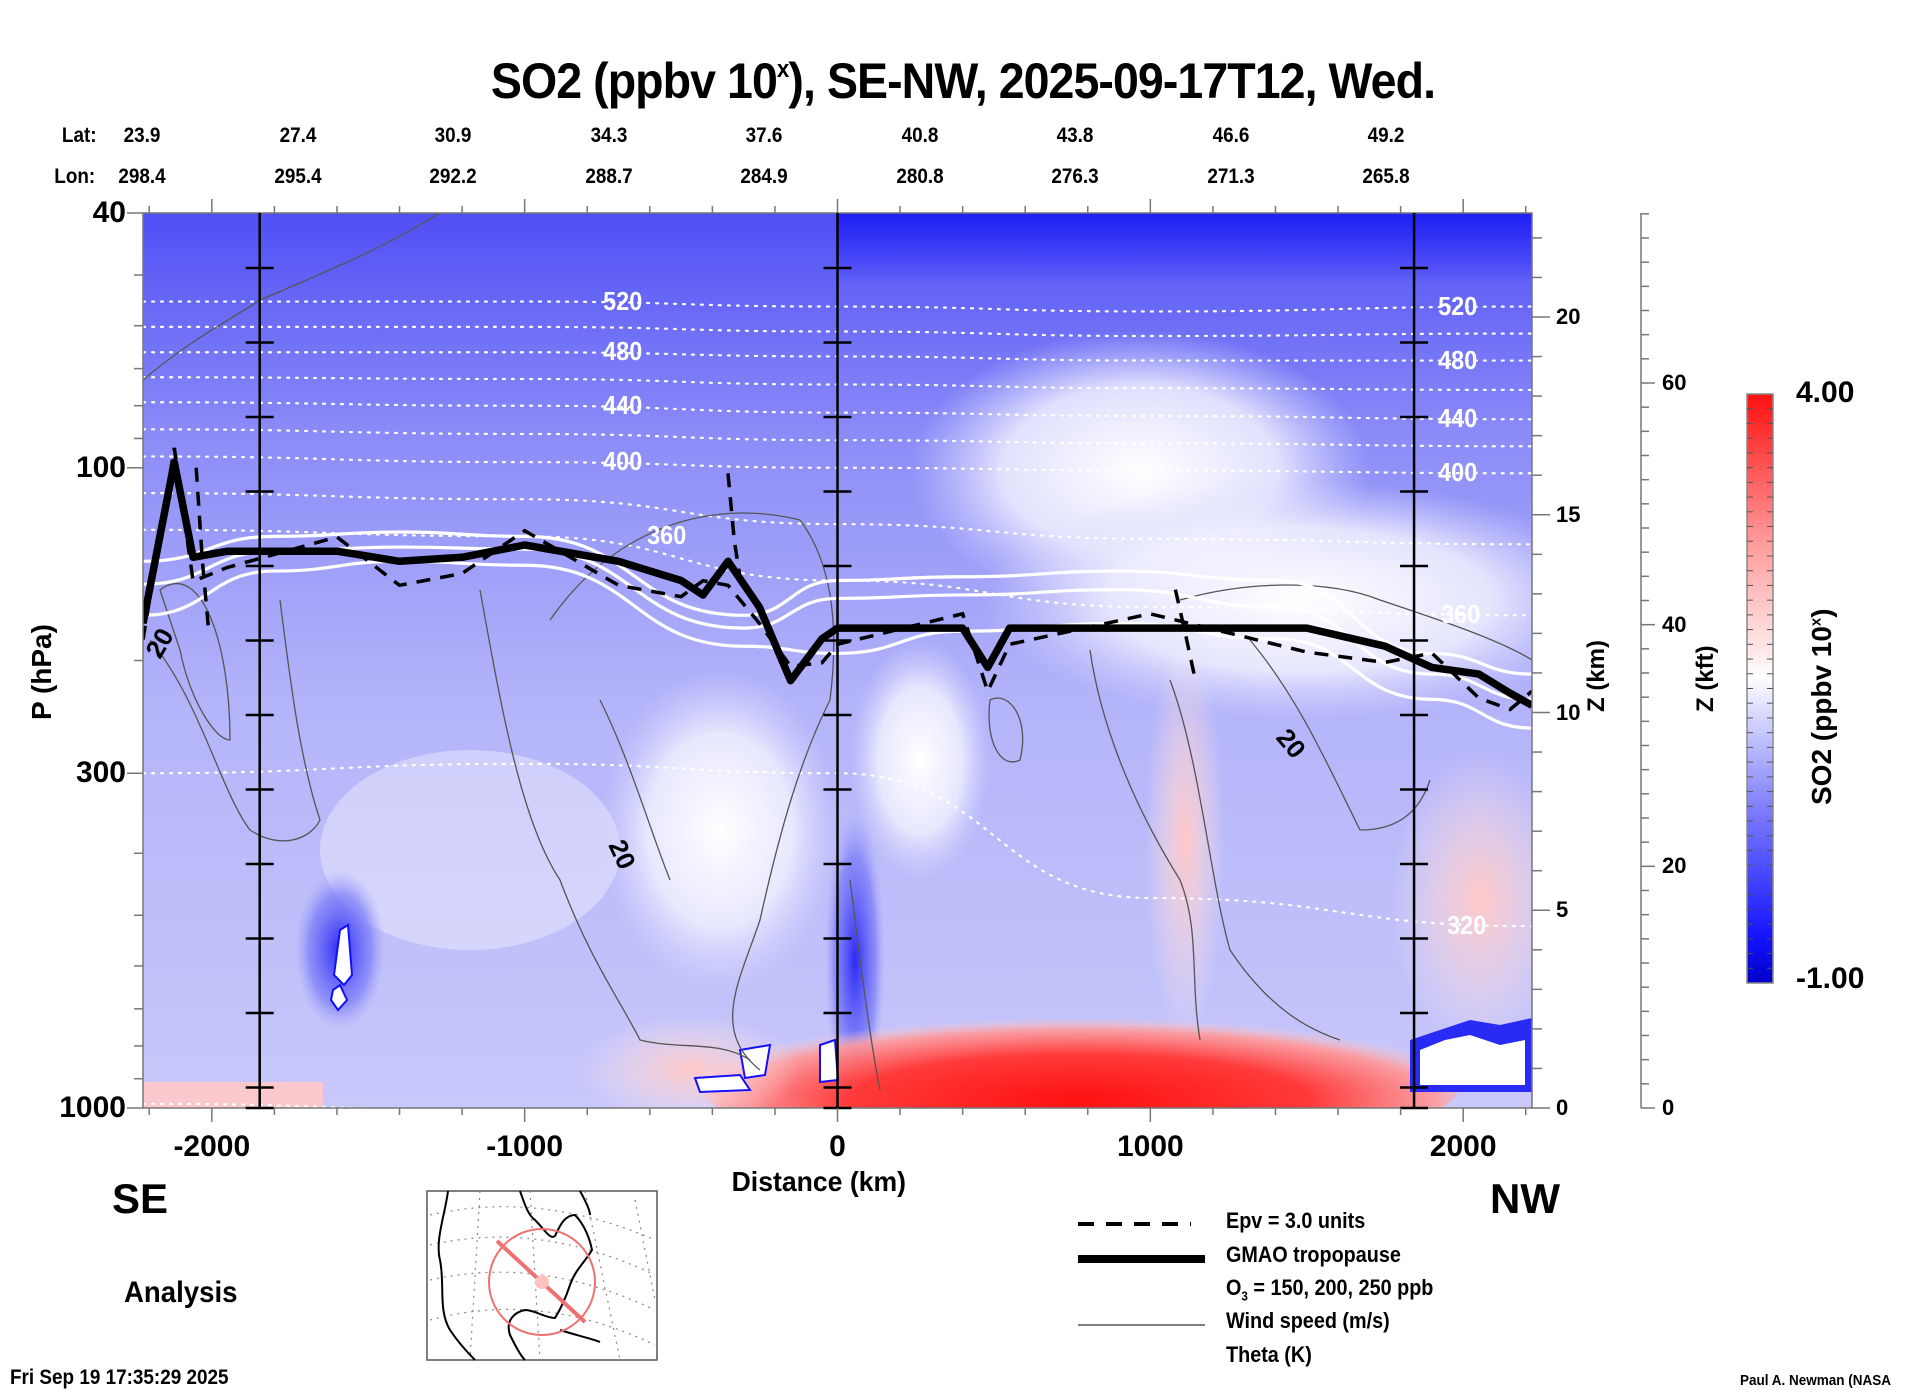 The image size is (1926, 1394). What do you see at coordinates (1467, 925) in the screenshot?
I see `theta-label: 320` at bounding box center [1467, 925].